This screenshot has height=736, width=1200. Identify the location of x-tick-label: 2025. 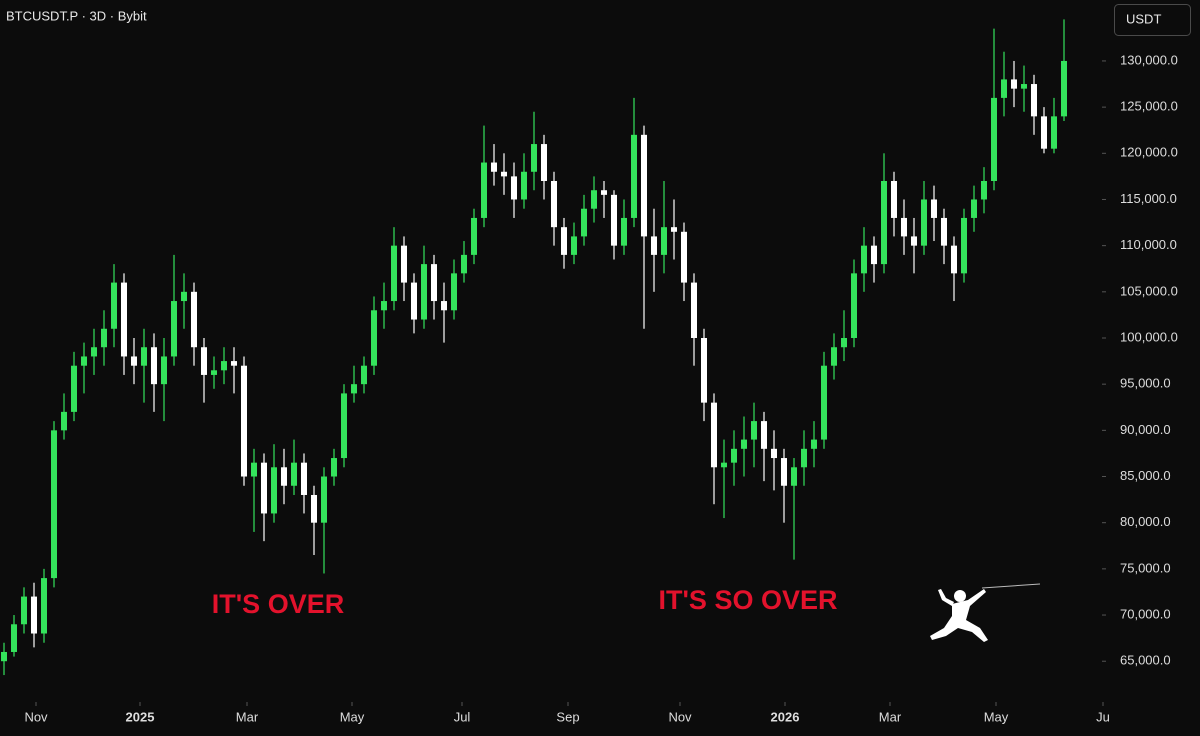
(140, 716).